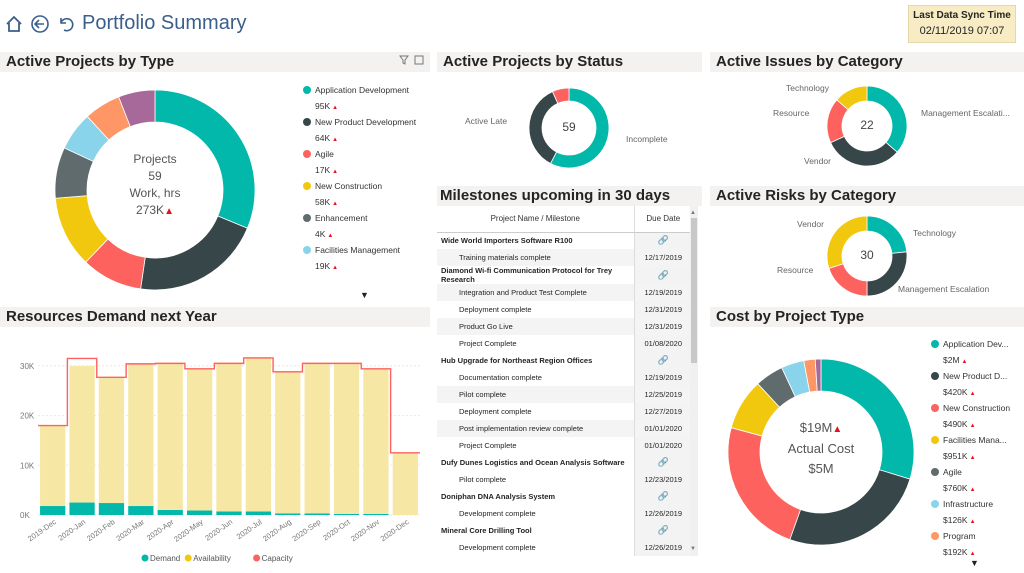 The width and height of the screenshot is (1024, 573). I want to click on undo-icon, so click(66, 24).